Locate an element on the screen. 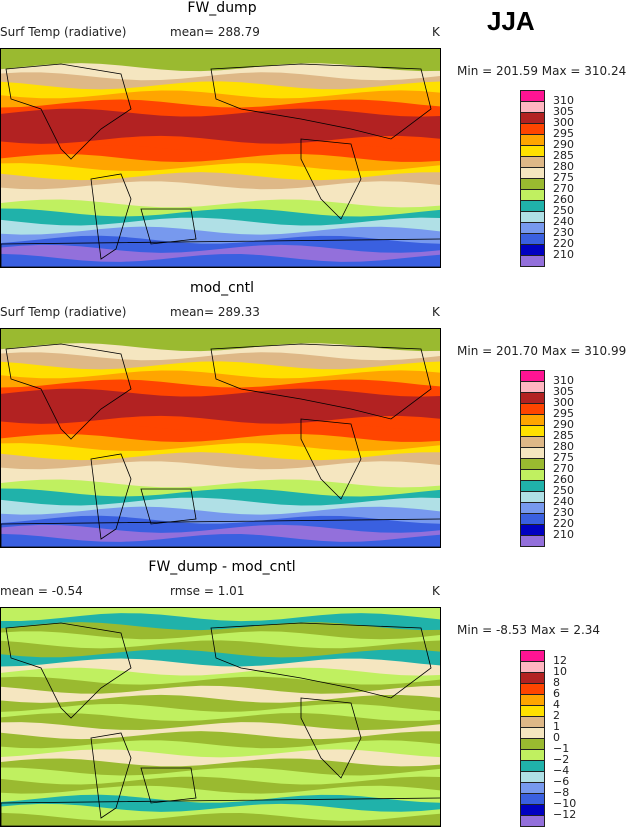 The width and height of the screenshot is (632, 830). colorbar-tick-label: −10 is located at coordinates (565, 803).